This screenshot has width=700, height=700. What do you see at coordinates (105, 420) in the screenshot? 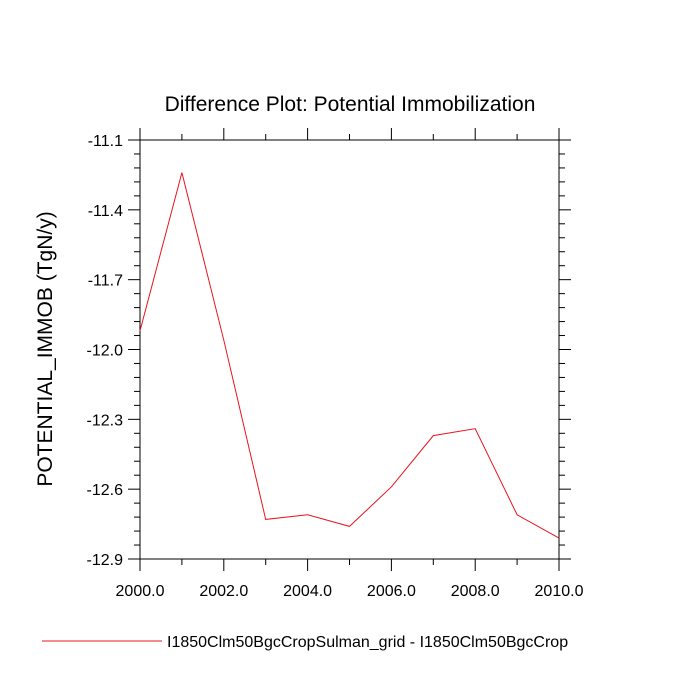
I see `y-tick-label: -12.3` at bounding box center [105, 420].